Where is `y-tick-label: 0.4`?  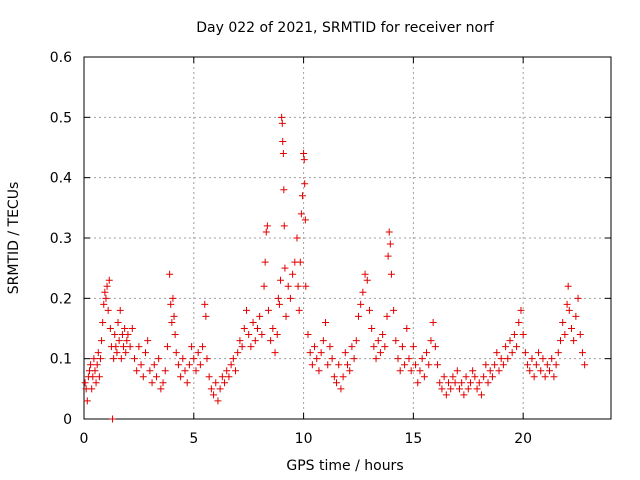 y-tick-label: 0.4 is located at coordinates (61, 179).